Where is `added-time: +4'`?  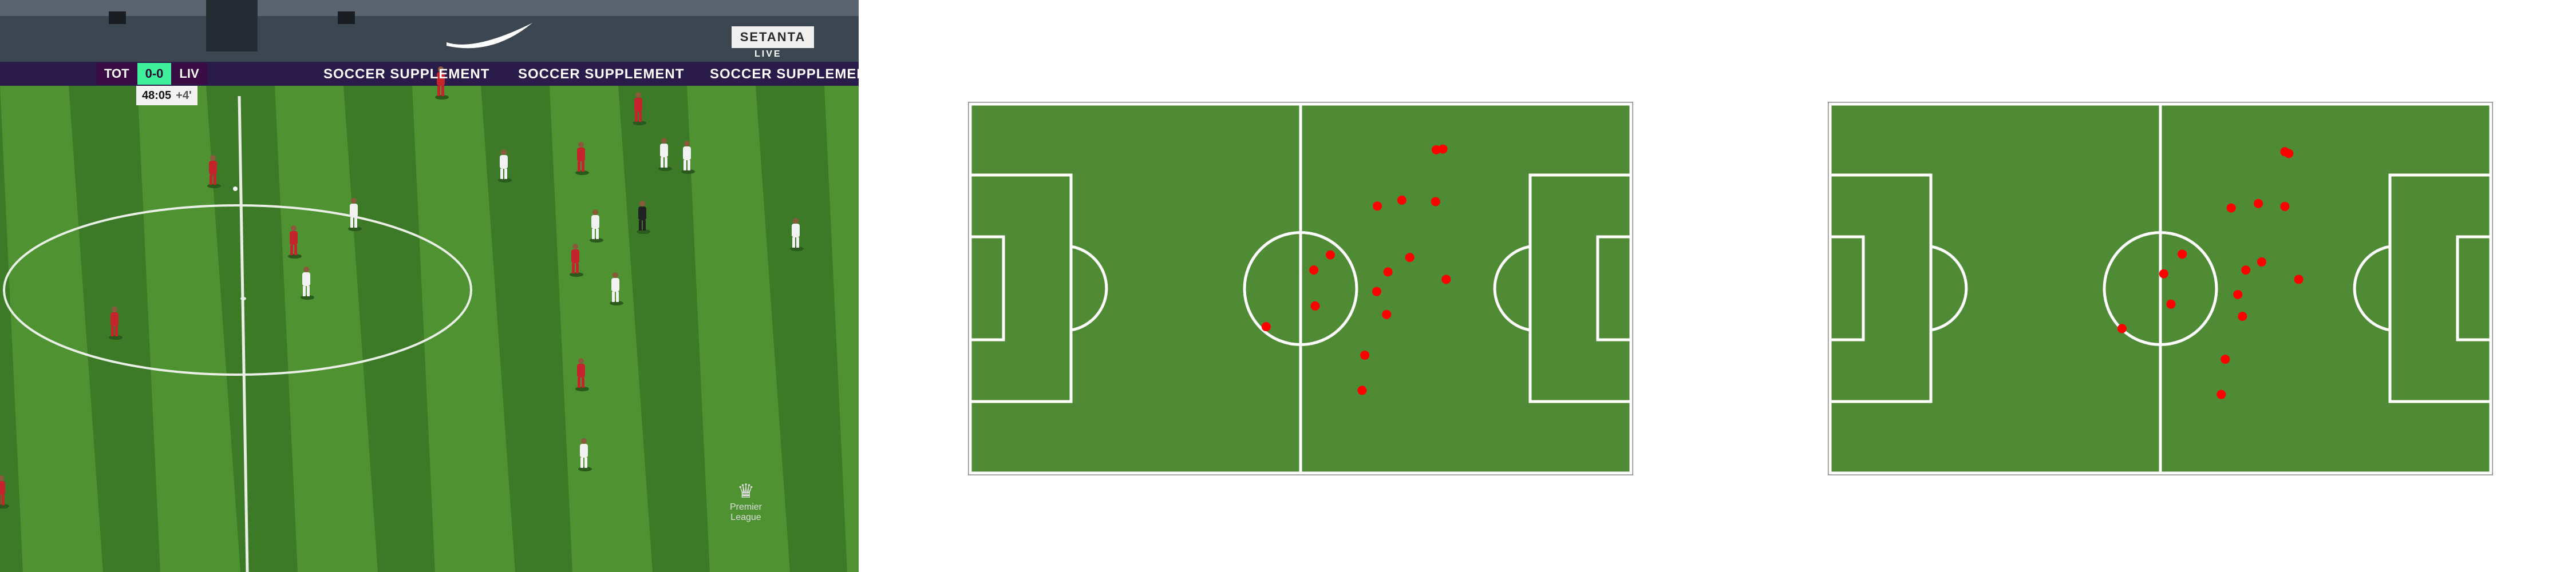 added-time: +4' is located at coordinates (184, 95).